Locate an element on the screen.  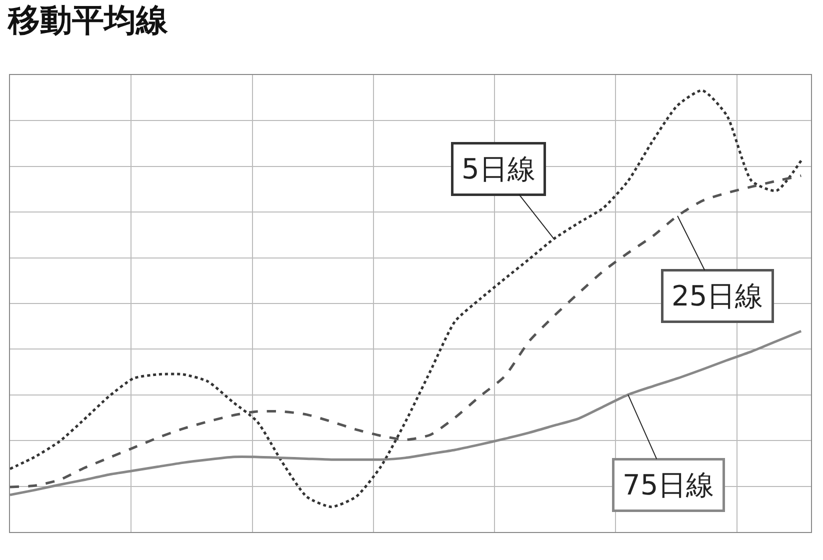
text: 75日線 is located at coordinates (668, 485).